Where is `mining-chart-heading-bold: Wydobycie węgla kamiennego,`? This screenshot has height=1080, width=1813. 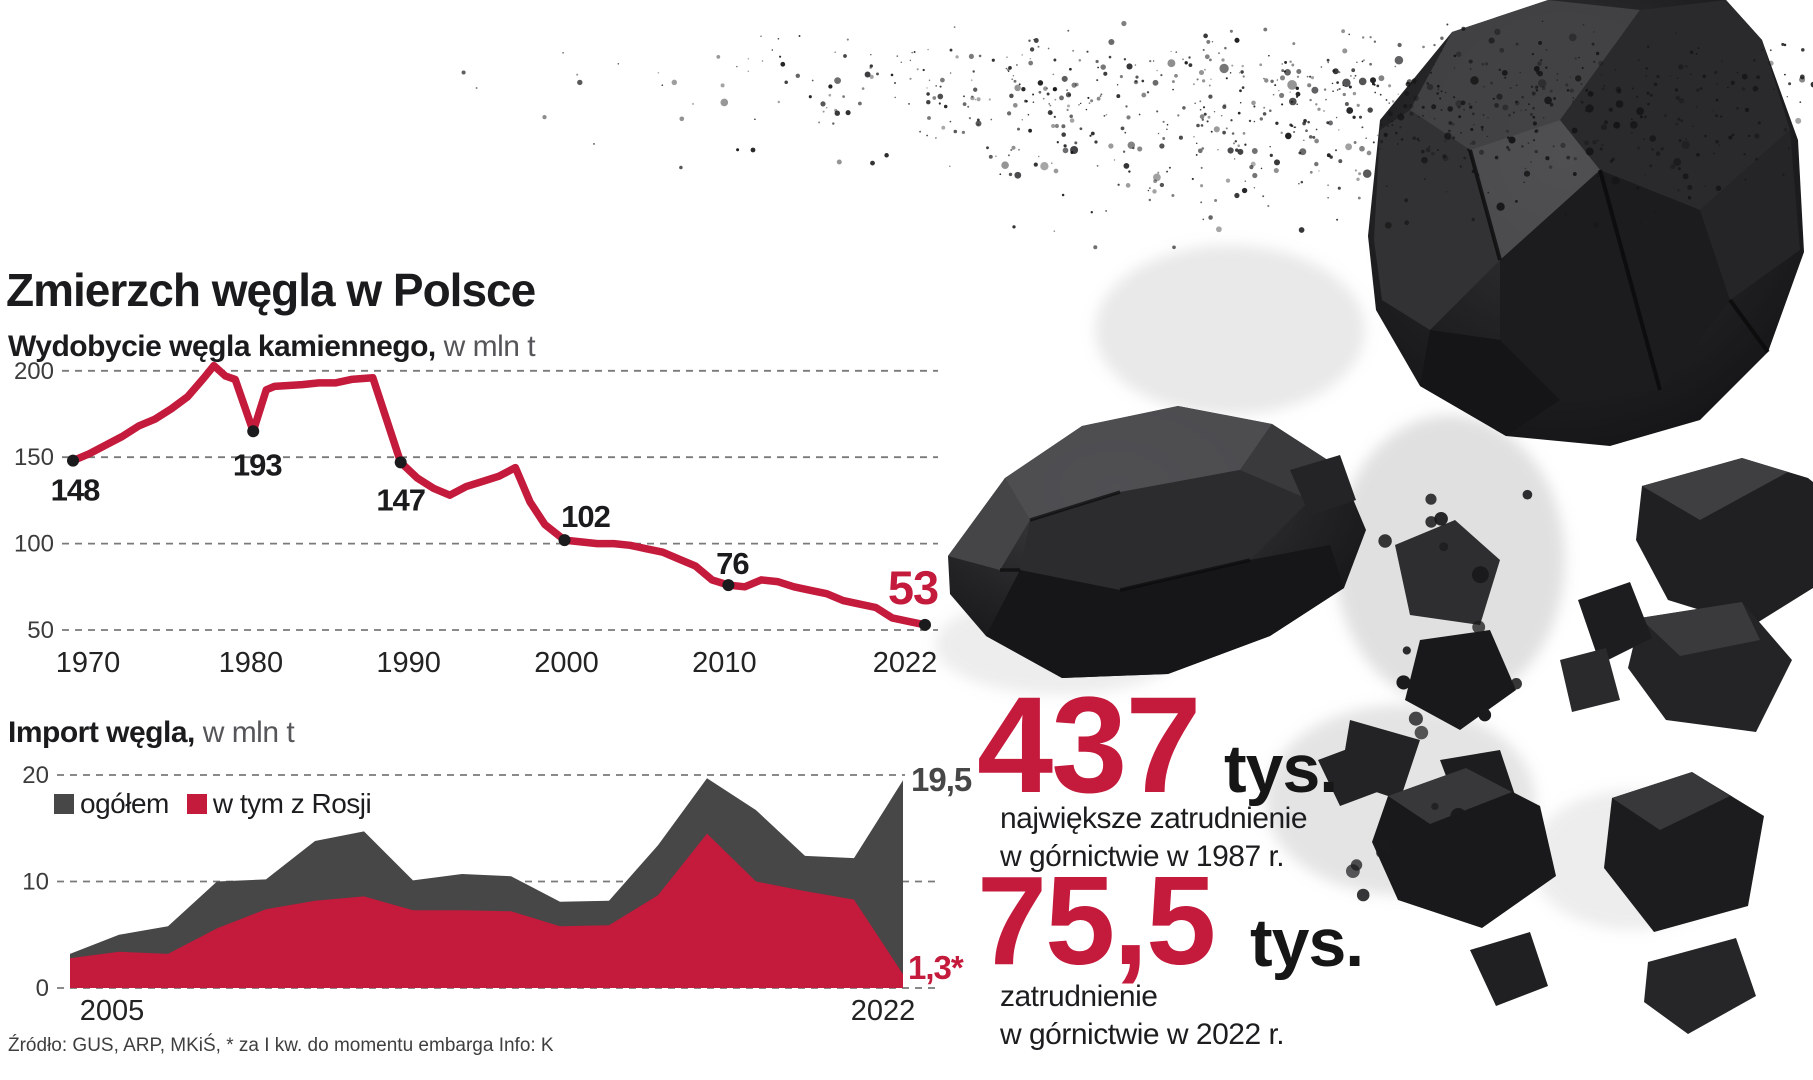 mining-chart-heading-bold: Wydobycie węgla kamiennego, is located at coordinates (222, 346).